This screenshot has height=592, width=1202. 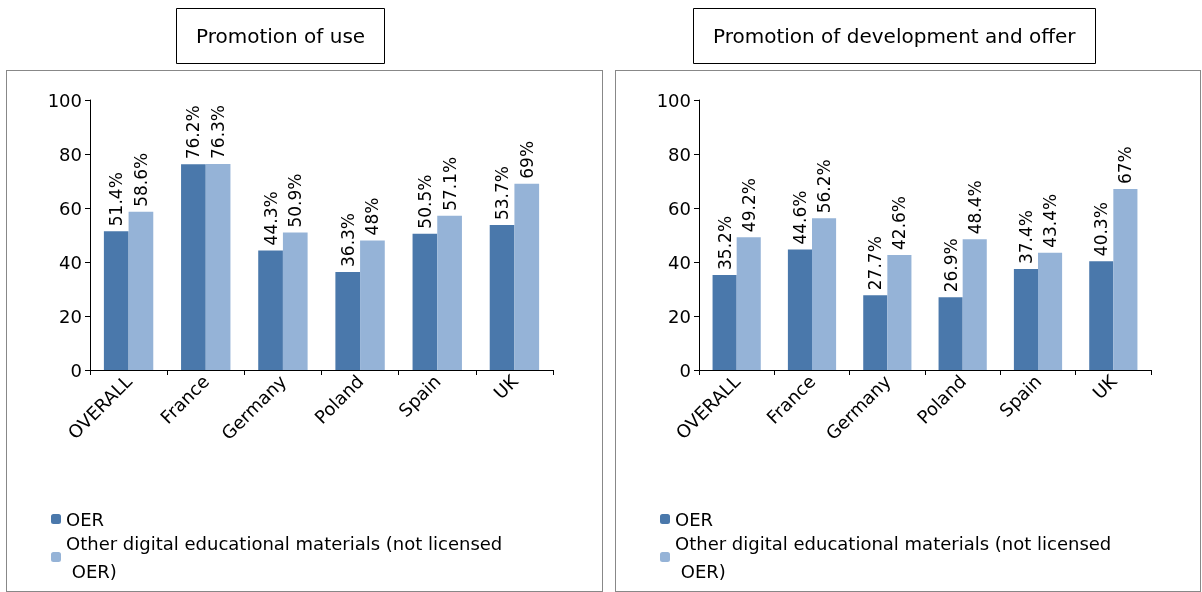 What do you see at coordinates (875, 263) in the screenshot?
I see `data-label: 27.7%` at bounding box center [875, 263].